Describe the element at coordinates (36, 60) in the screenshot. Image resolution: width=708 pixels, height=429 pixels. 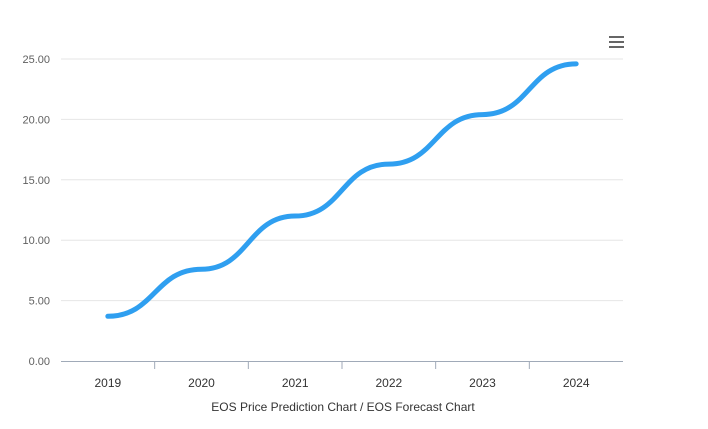
I see `y-tick-label: 25.00` at that location.